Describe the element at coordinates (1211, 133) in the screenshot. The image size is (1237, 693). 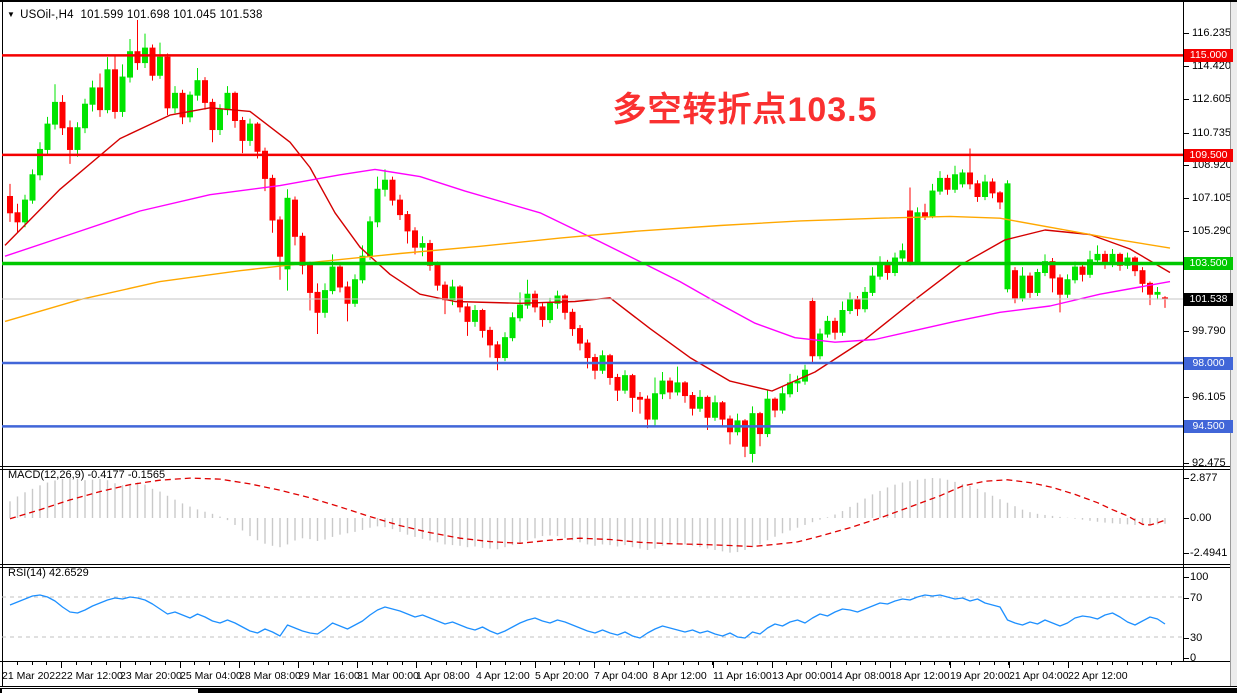
I see `price-axis-label: 110.735` at that location.